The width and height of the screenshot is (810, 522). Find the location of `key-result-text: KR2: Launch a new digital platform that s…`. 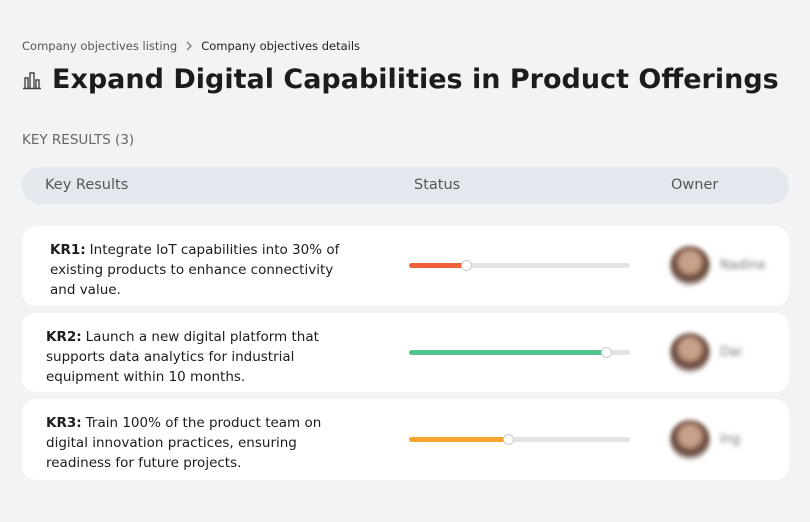

key-result-text: KR2: Launch a new digital platform that s… is located at coordinates (201, 357).